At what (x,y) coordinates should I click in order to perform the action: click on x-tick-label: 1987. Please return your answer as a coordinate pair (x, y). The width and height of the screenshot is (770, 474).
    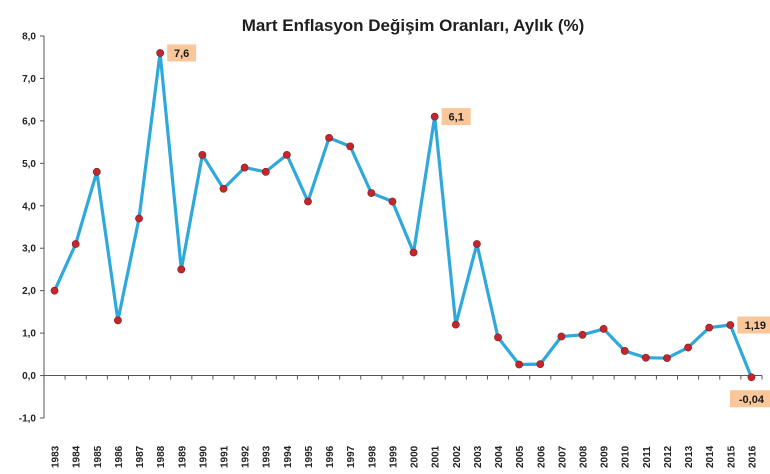
    Looking at the image, I should click on (140, 456).